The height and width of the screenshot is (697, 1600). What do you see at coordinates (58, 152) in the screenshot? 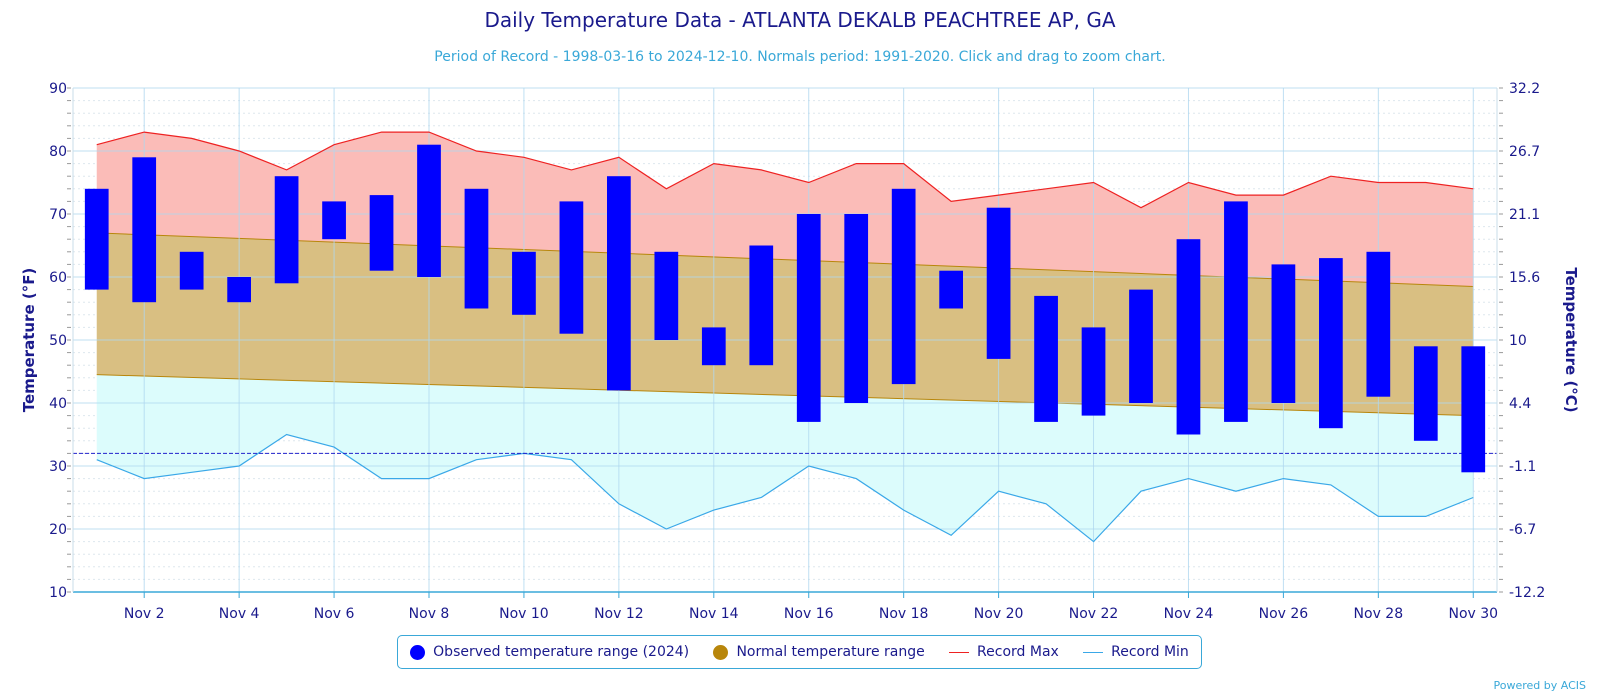
I see `y-tick-label-left: 80` at bounding box center [58, 152].